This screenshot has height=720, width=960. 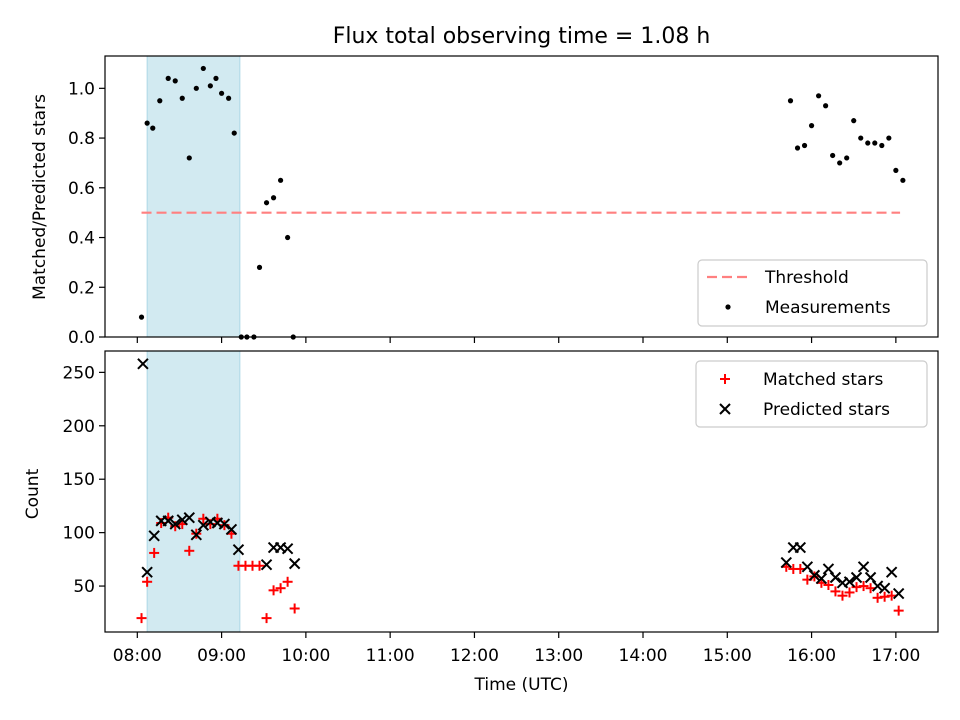 What do you see at coordinates (474, 656) in the screenshot?
I see `x-tick-label: 12:00` at bounding box center [474, 656].